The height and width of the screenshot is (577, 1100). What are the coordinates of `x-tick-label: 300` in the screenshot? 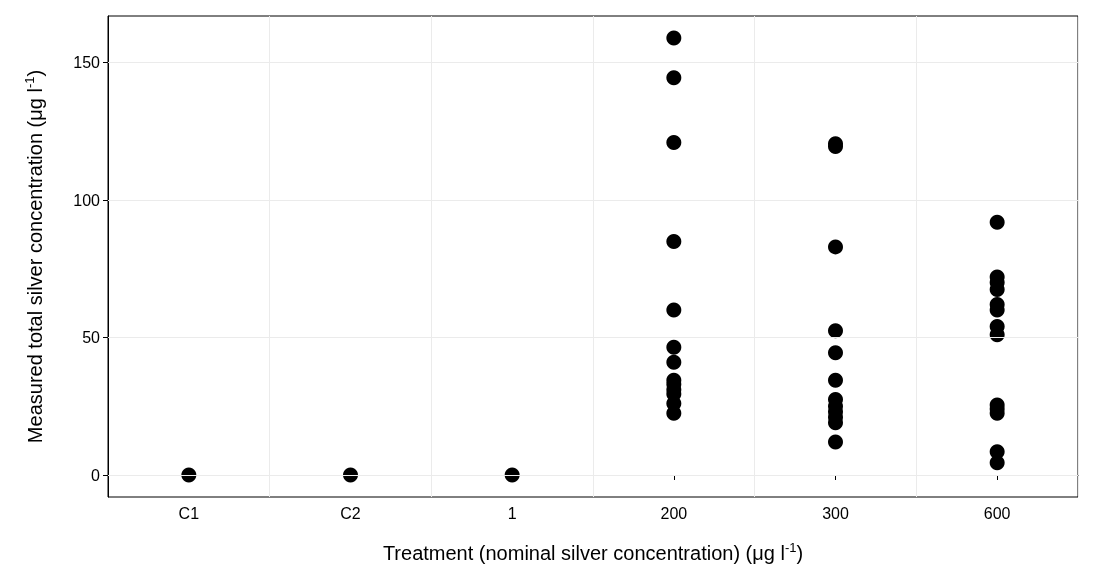 It's located at (835, 513).